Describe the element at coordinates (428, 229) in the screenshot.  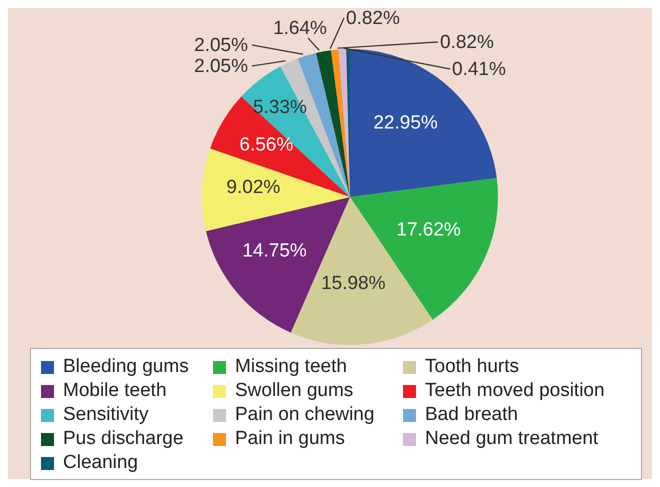
I see `data-label: 17.62%` at that location.